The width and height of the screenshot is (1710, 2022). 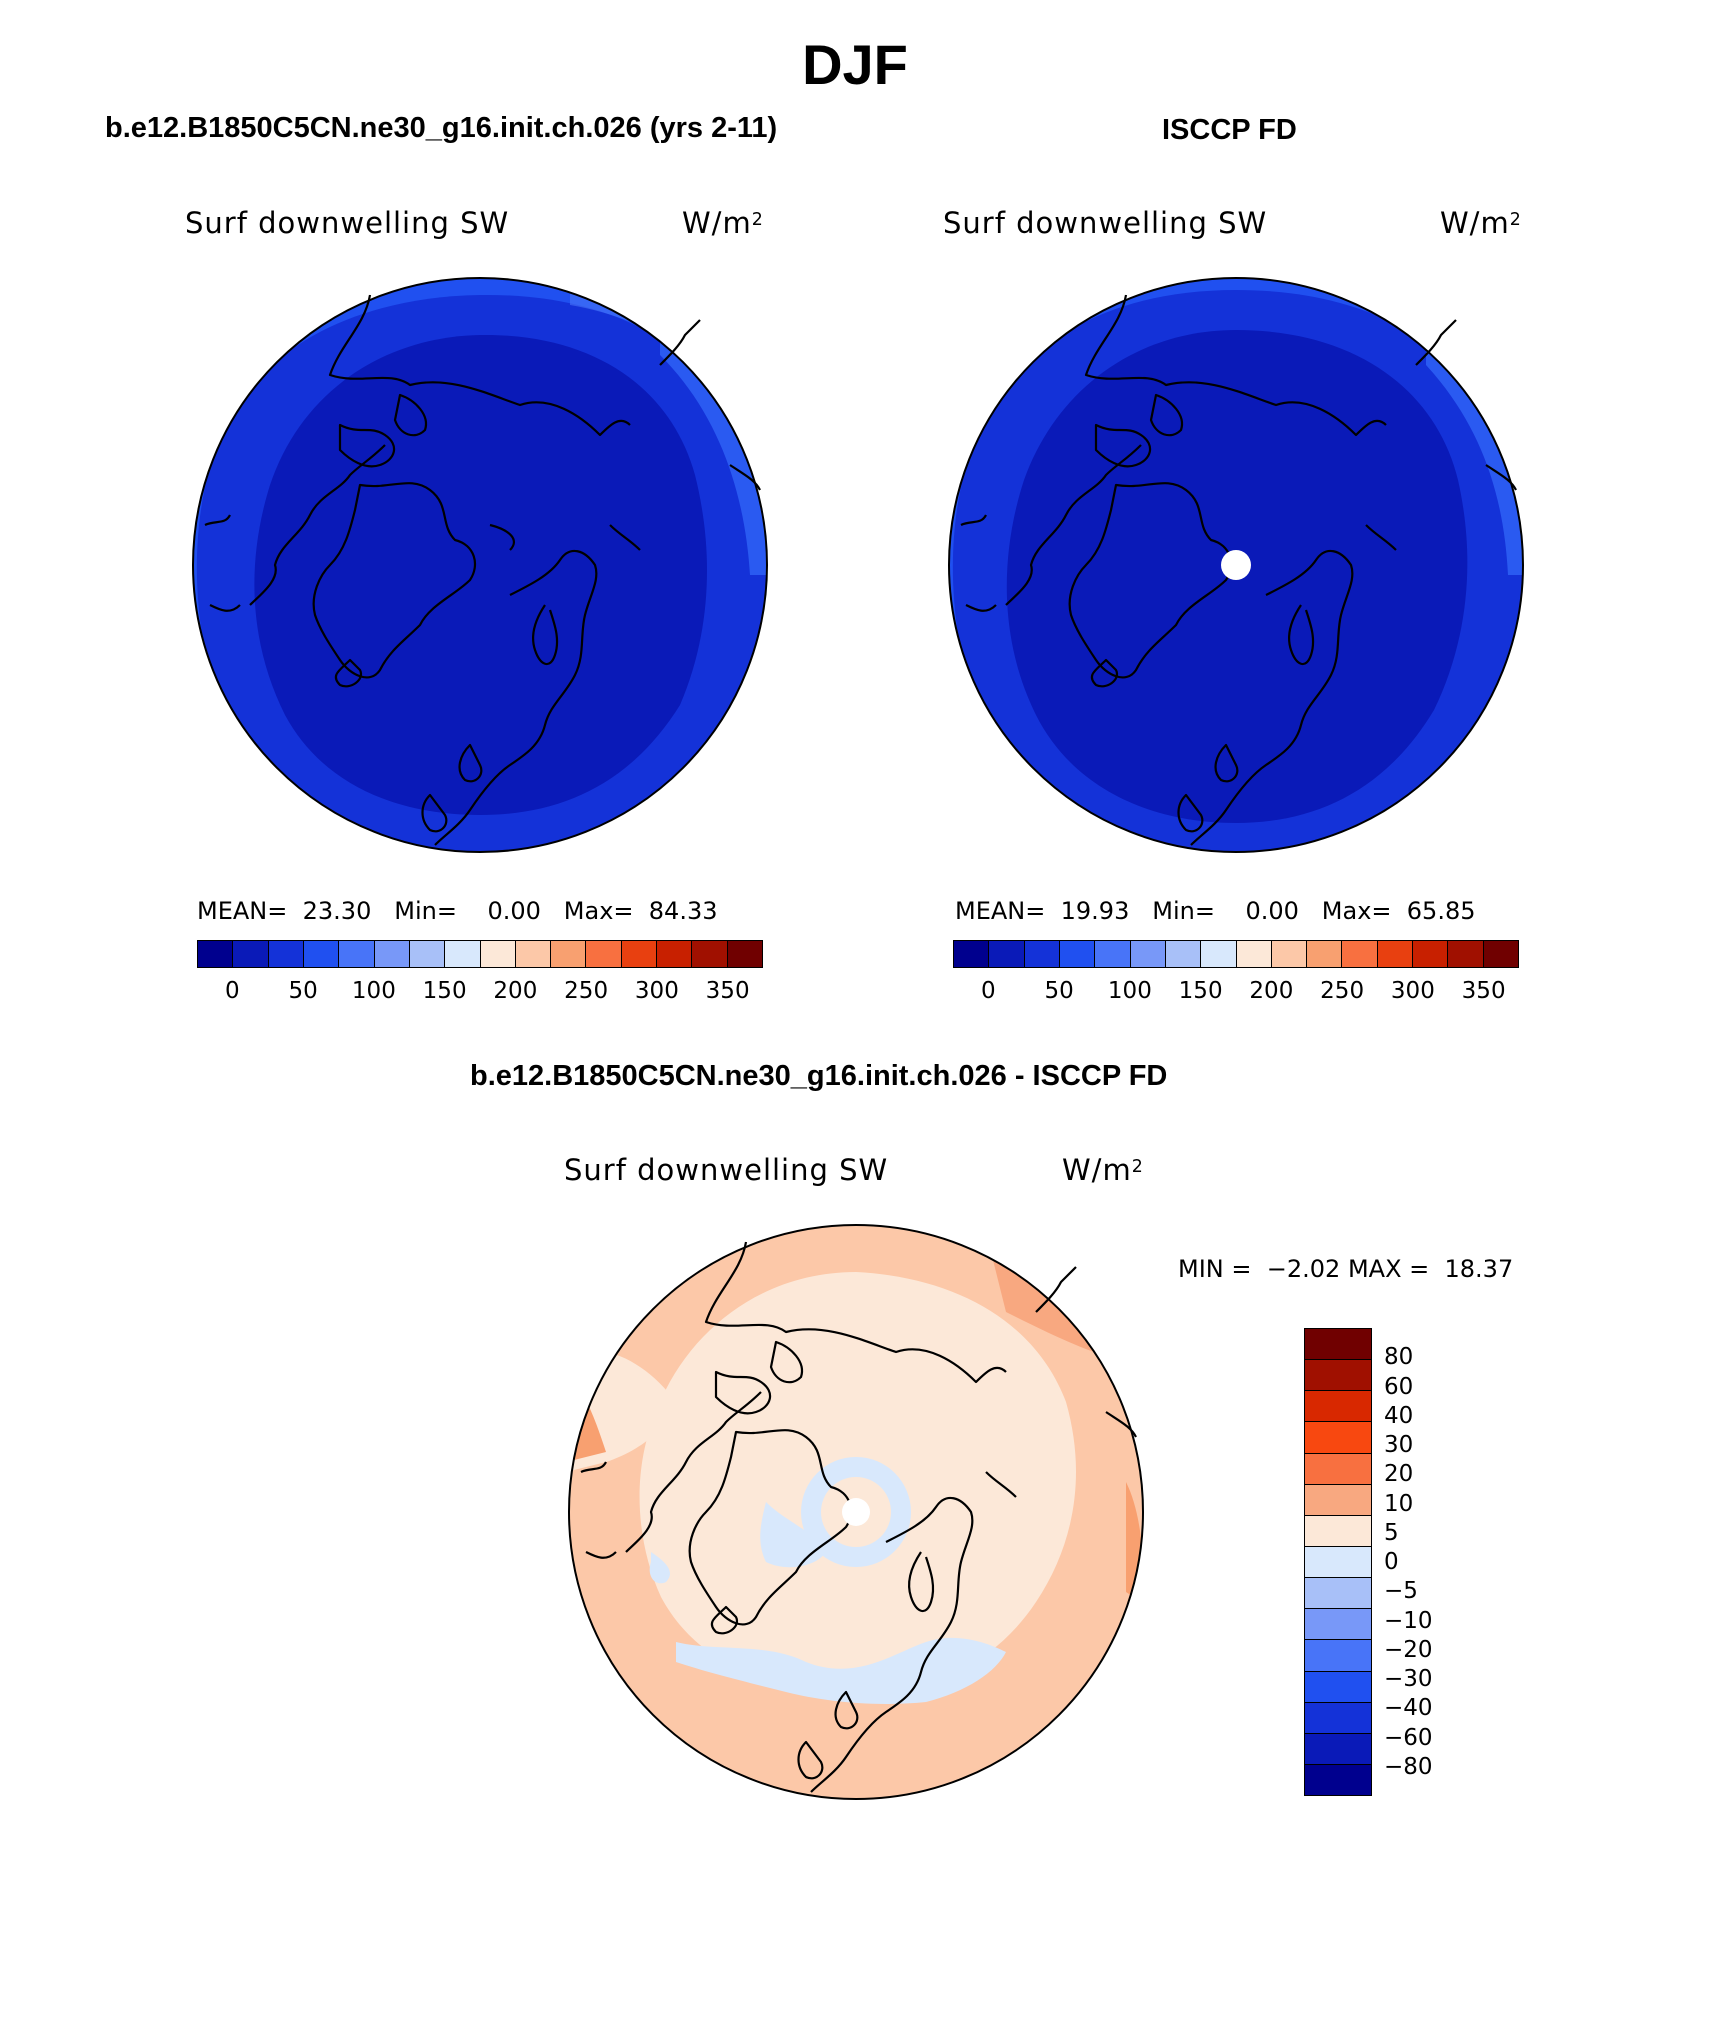 I want to click on panel-2-variable-label: Surf downwelling SW, so click(x=1105, y=223).